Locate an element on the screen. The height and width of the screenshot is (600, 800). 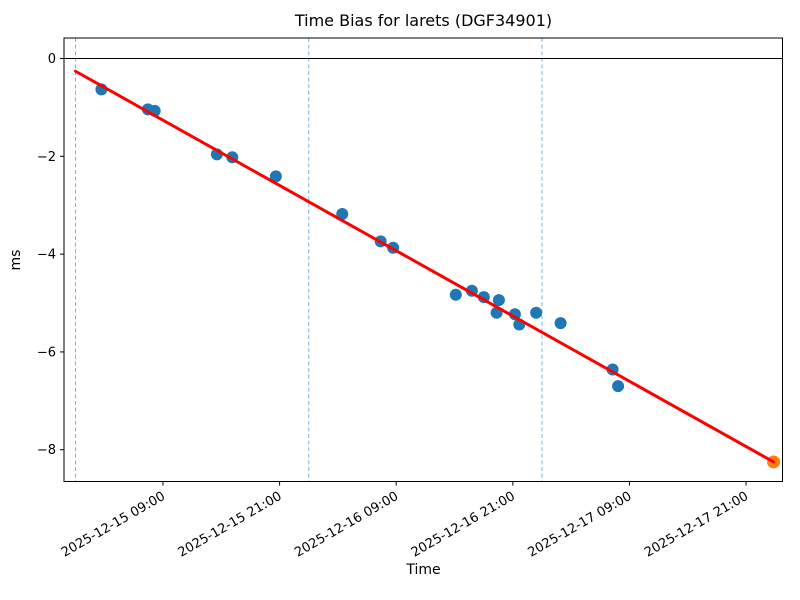
y-tick-label: −4 is located at coordinates (46, 255).